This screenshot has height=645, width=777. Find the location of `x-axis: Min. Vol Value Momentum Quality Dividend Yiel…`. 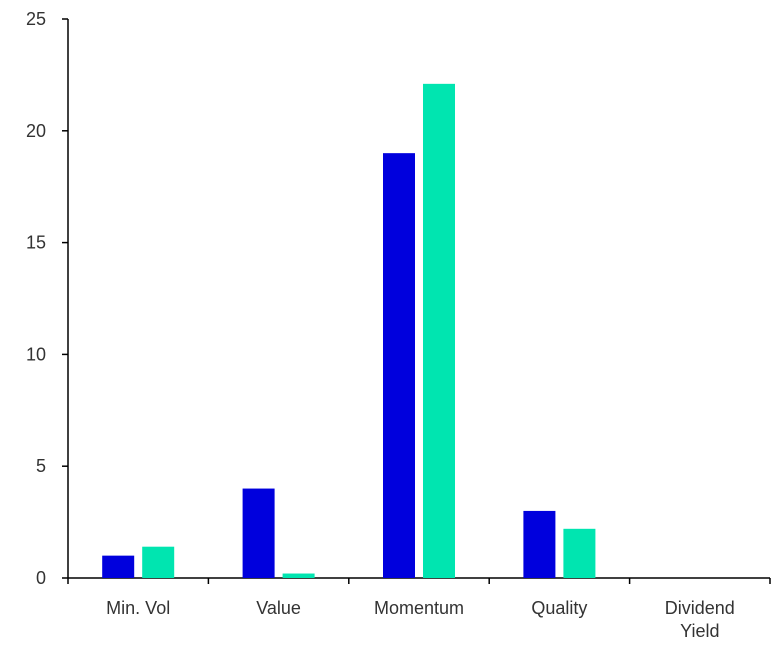

x-axis: Min. Vol Value Momentum Quality Dividend Yiel… is located at coordinates (419, 609).